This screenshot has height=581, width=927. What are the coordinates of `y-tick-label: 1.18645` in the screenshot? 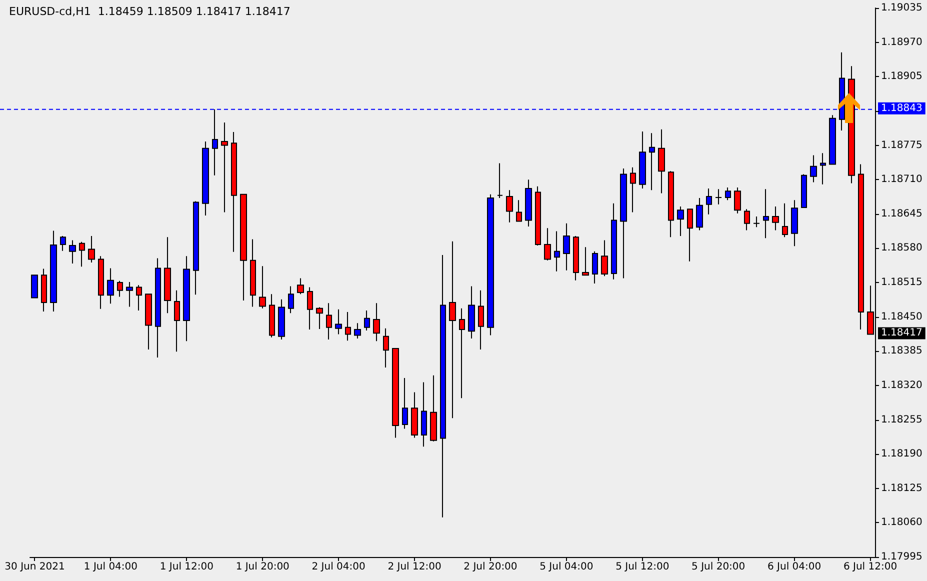 It's located at (901, 214).